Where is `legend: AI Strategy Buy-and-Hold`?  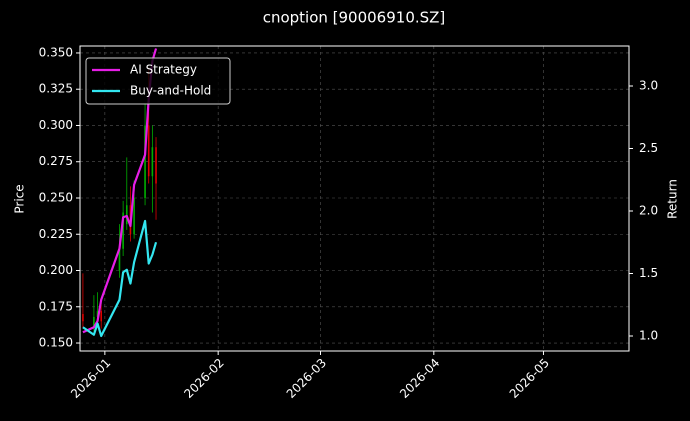 legend: AI Strategy Buy-and-Hold is located at coordinates (158, 81).